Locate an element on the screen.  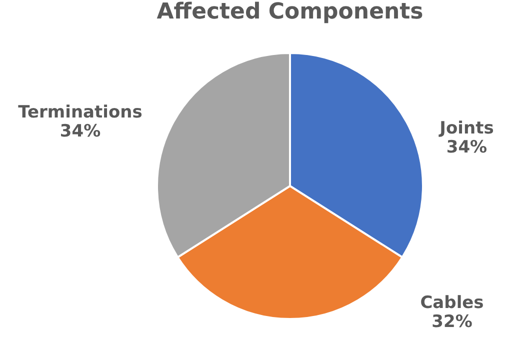
slice-label: Cables is located at coordinates (452, 303).